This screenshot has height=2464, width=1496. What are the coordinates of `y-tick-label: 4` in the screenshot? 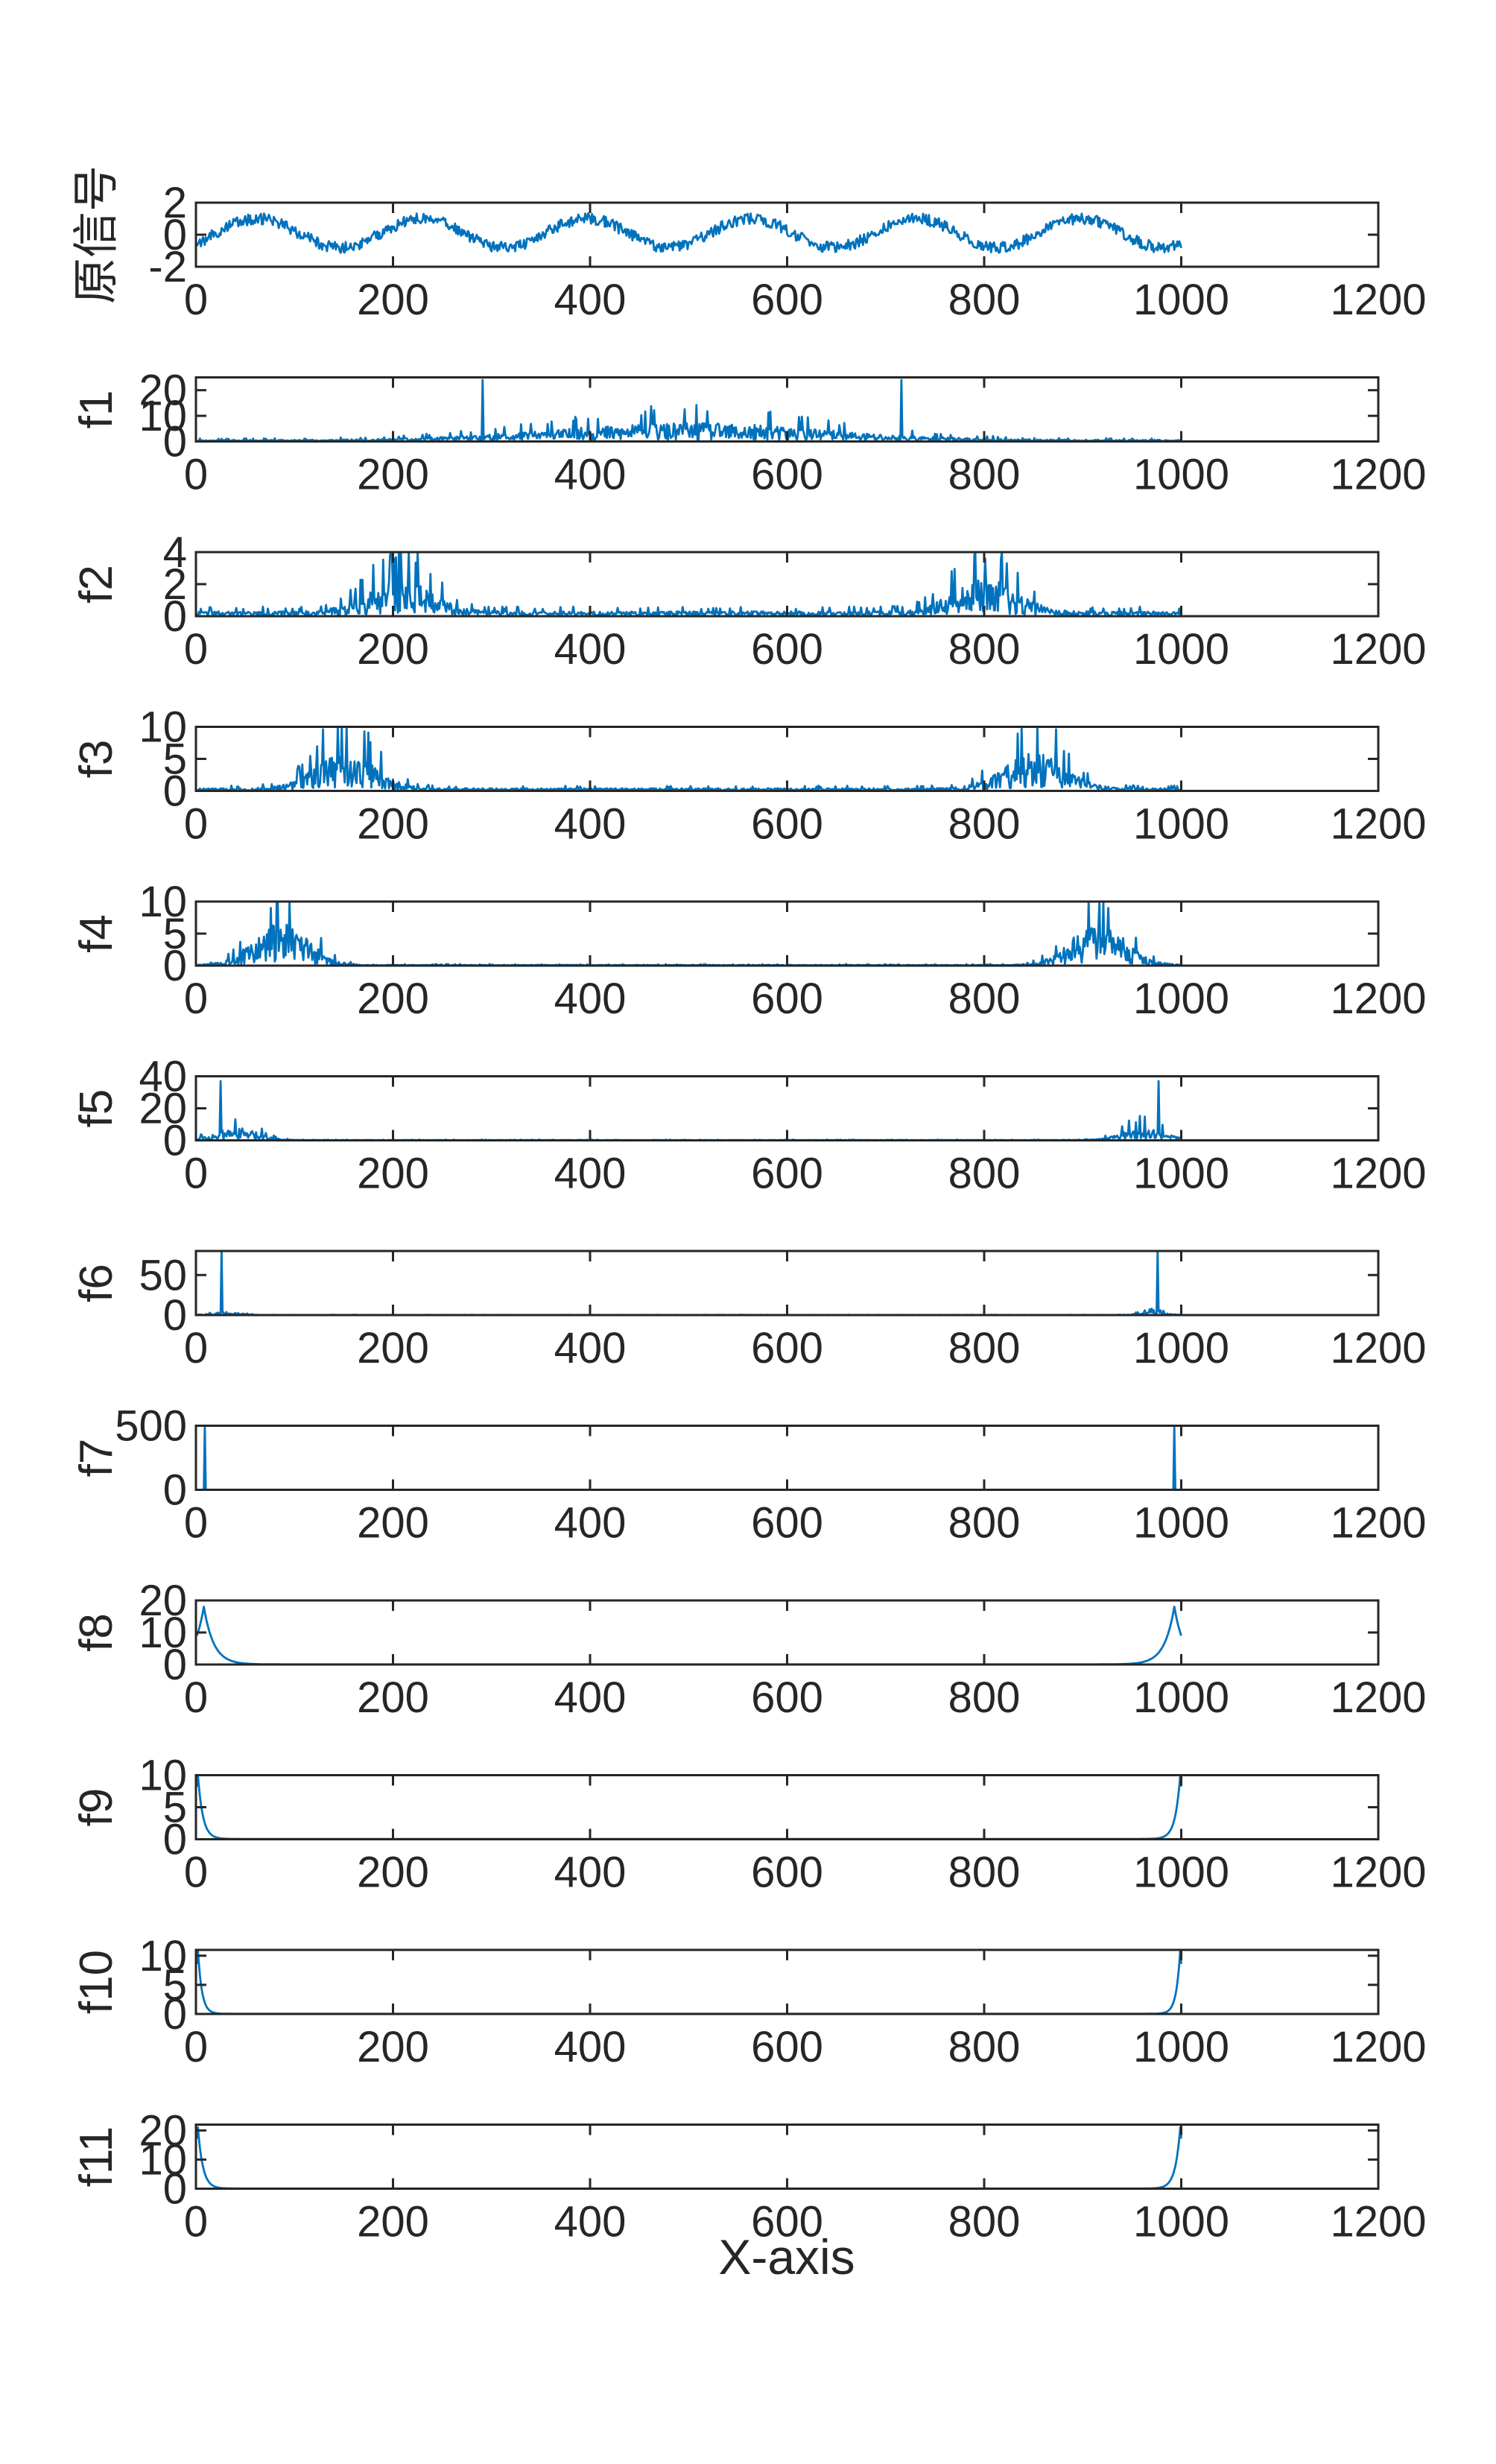 It's located at (175, 552).